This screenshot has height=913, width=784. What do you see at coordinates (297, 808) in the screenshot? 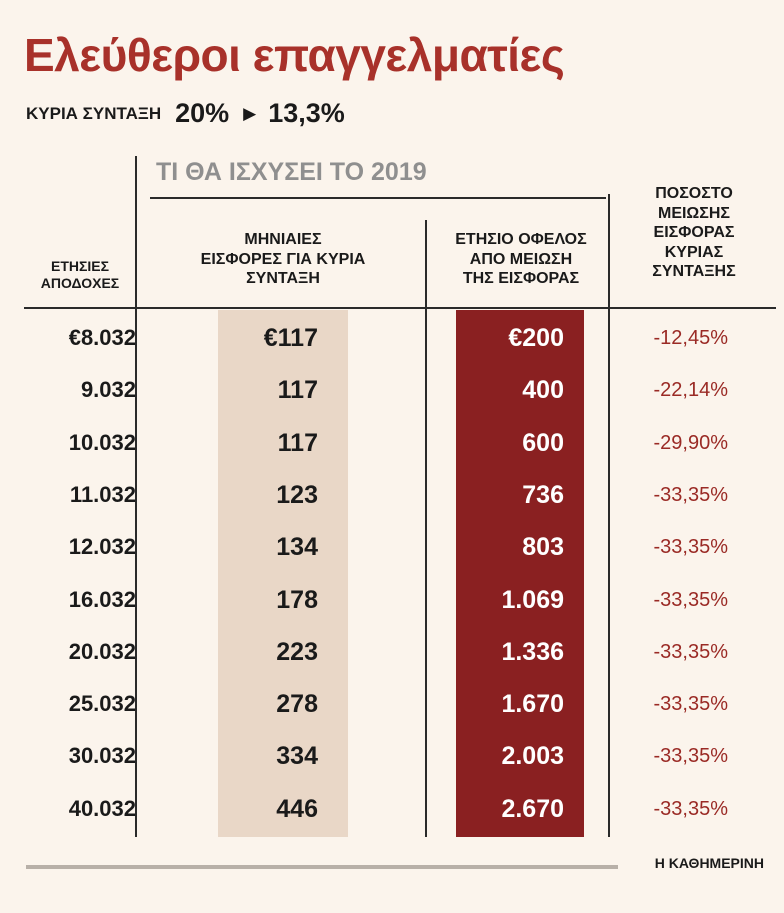
I see `monthly-cell: 446` at bounding box center [297, 808].